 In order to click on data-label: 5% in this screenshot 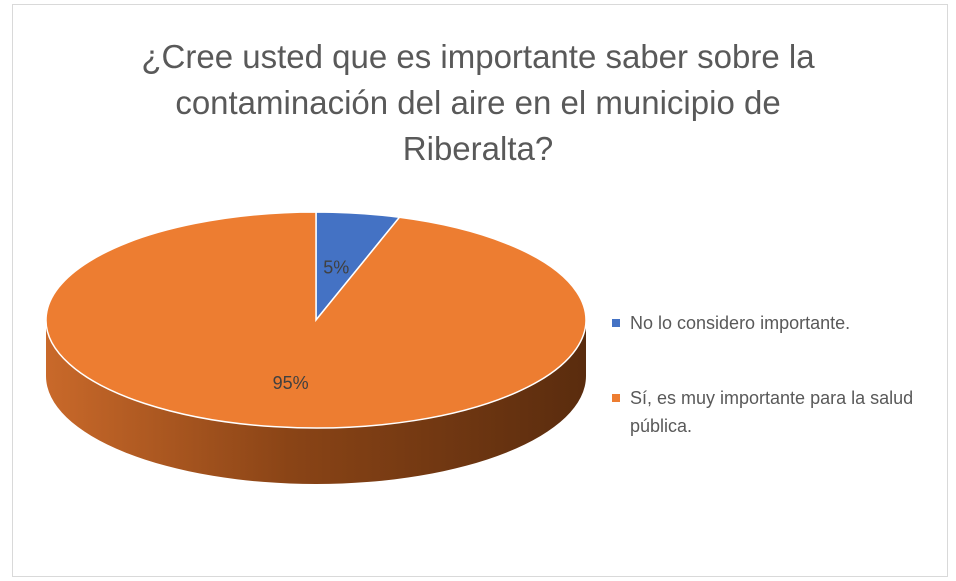, I will do `click(336, 268)`.